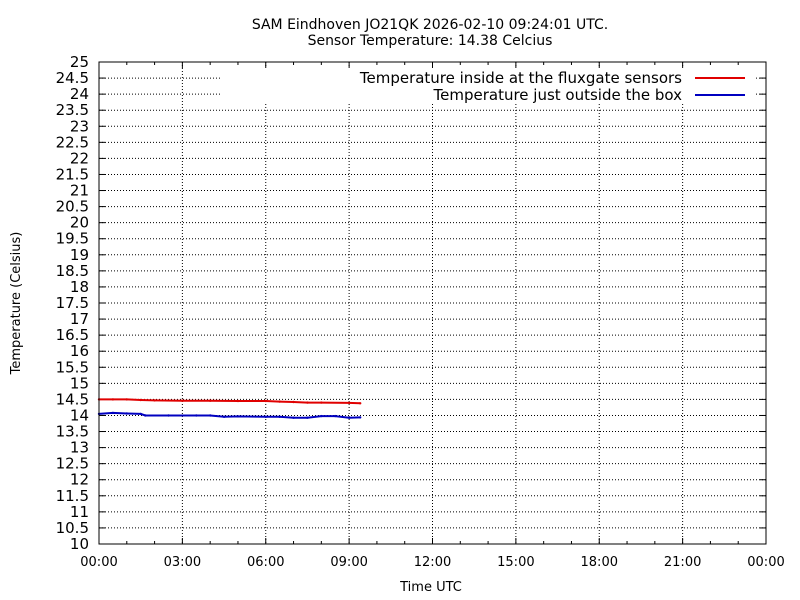  What do you see at coordinates (79, 415) in the screenshot?
I see `y-tick-label: 14` at bounding box center [79, 415].